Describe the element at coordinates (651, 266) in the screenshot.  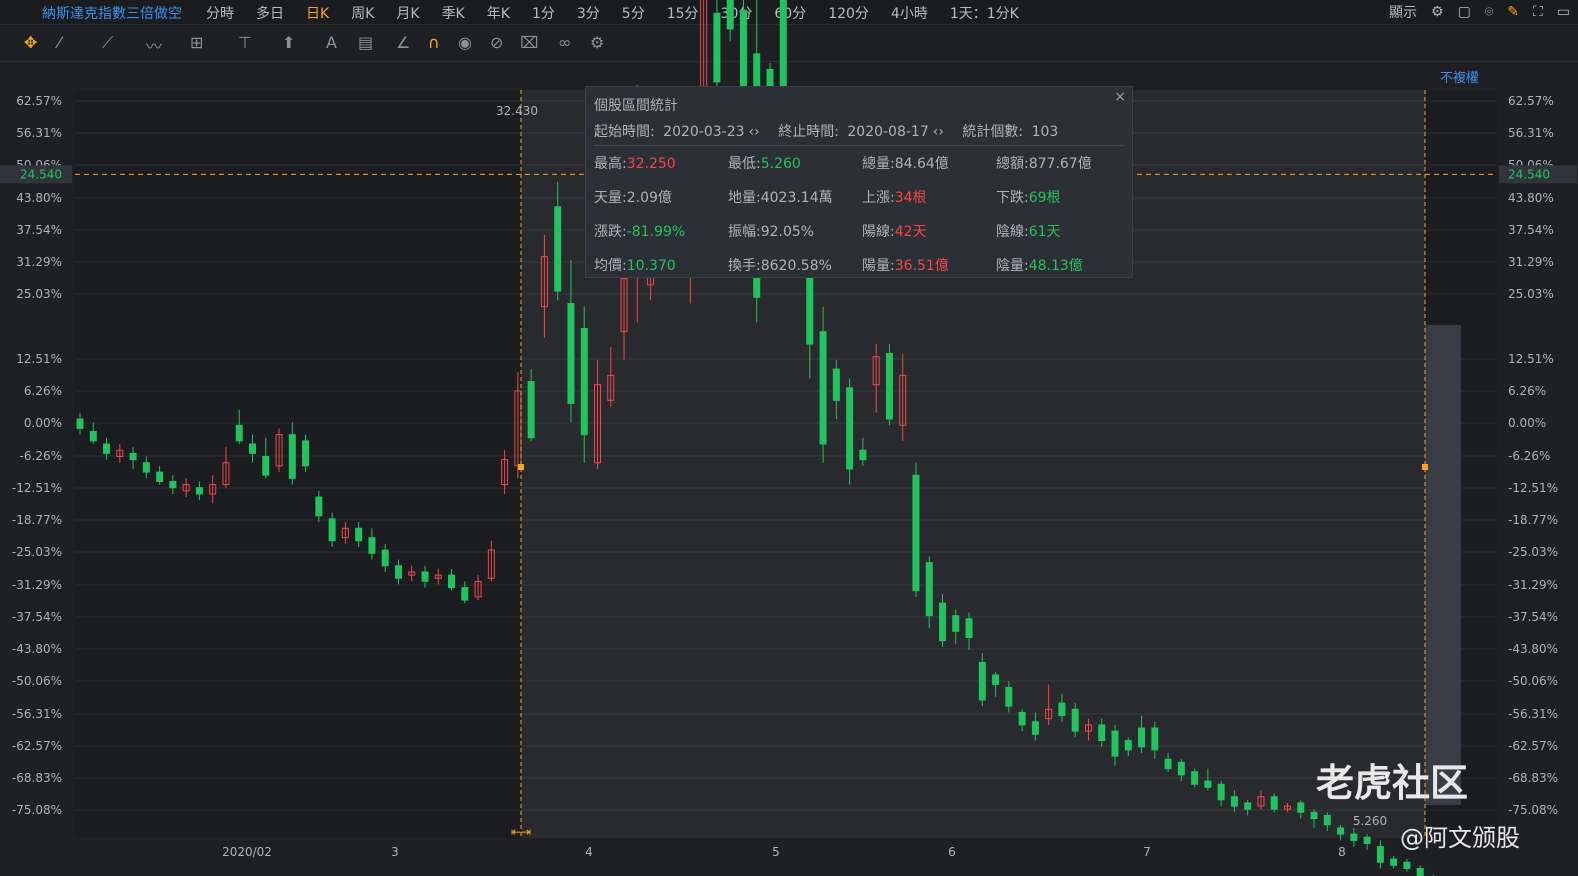
I see `stat-value: 10.370` at that location.